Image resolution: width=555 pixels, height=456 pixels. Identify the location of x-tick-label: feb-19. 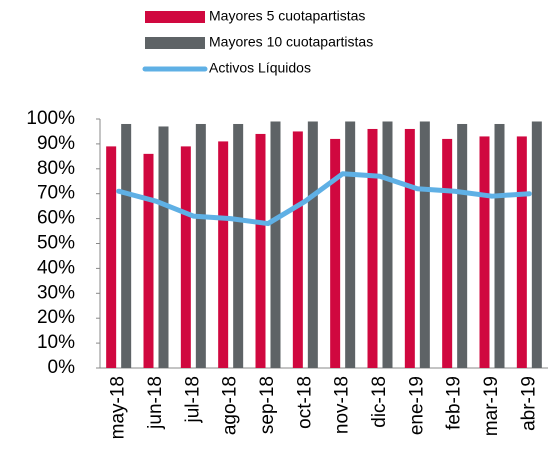
(454, 403).